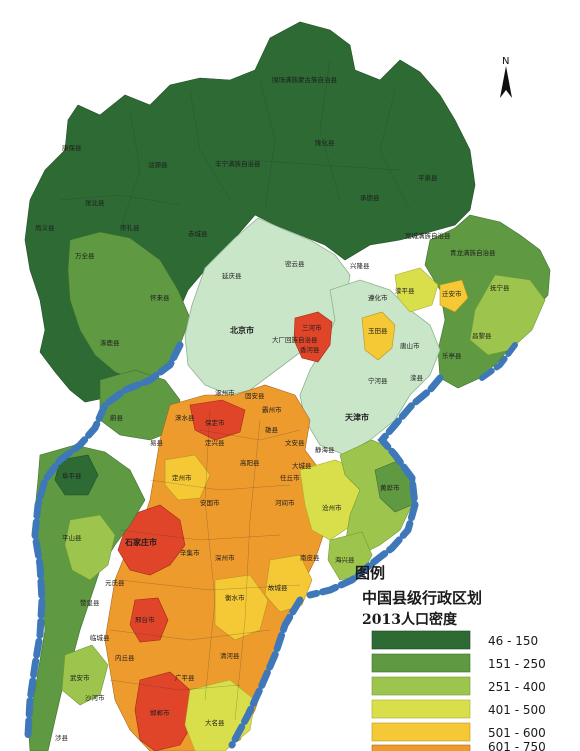  Describe the element at coordinates (158, 164) in the screenshot. I see `label-gubei: 沽源县` at that location.